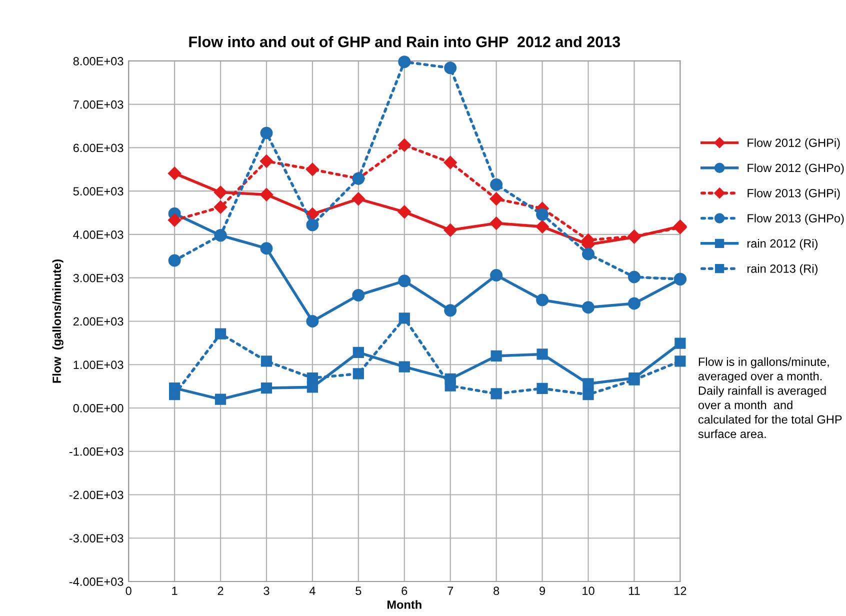 This screenshot has height=616, width=846. Describe the element at coordinates (58, 321) in the screenshot. I see `y-axis-title: Flow (gallons/minute)` at that location.